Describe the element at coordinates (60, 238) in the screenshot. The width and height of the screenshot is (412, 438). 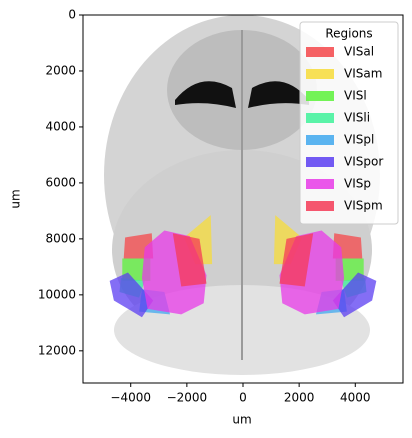
I see `y-tick-label: 8000` at that location.